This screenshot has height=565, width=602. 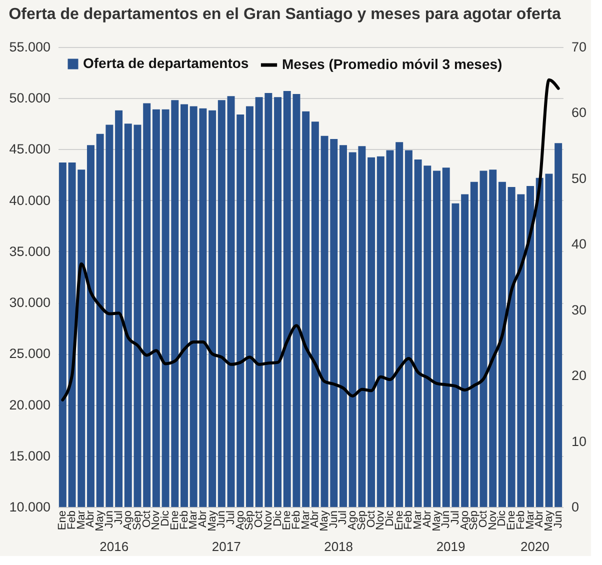 What do you see at coordinates (29, 302) in the screenshot?
I see `y-tick-label: 30.000` at bounding box center [29, 302].